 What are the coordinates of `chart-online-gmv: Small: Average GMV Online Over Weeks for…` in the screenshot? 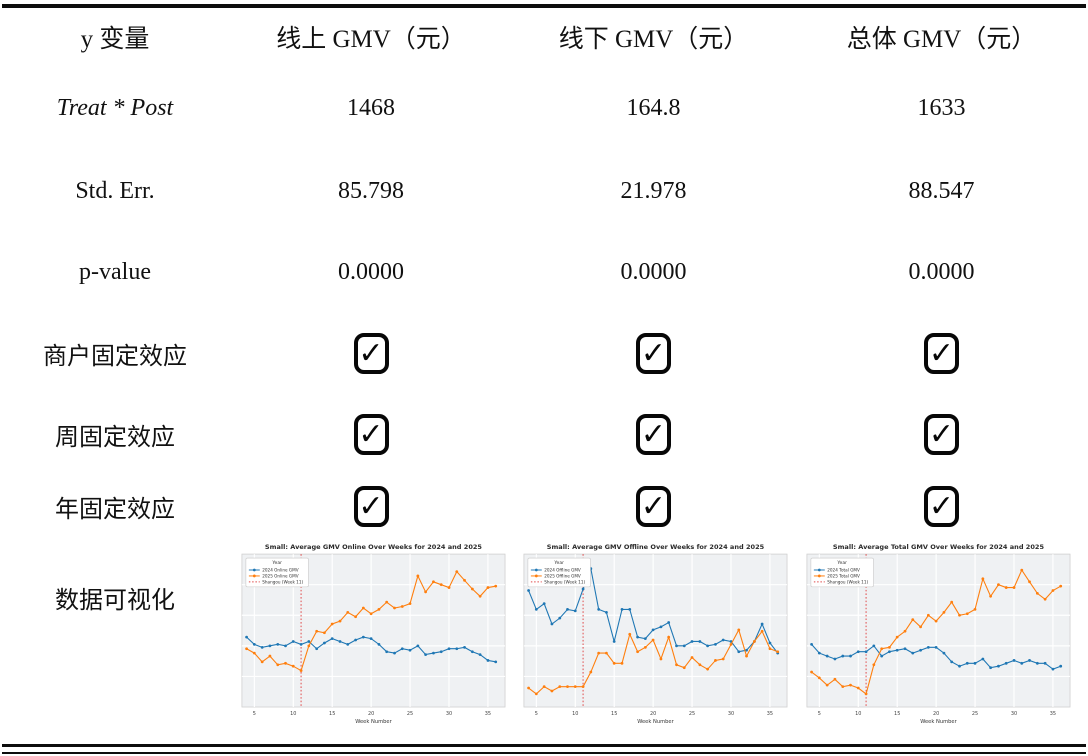 It's located at (370, 638).